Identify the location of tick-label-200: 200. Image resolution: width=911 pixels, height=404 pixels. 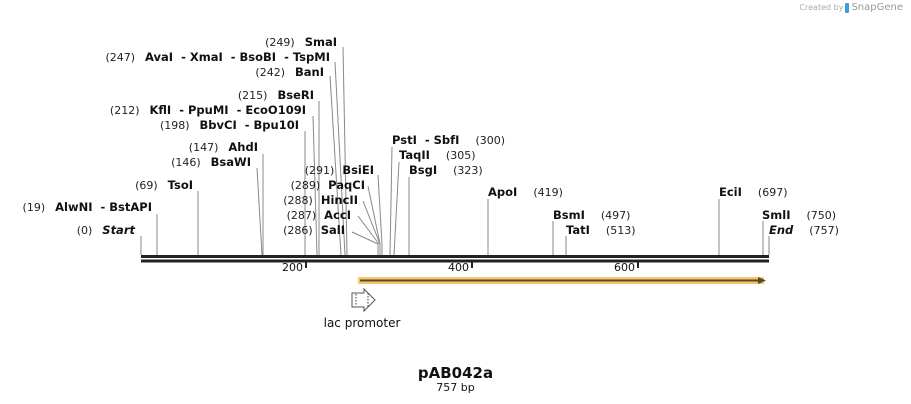
(292, 267).